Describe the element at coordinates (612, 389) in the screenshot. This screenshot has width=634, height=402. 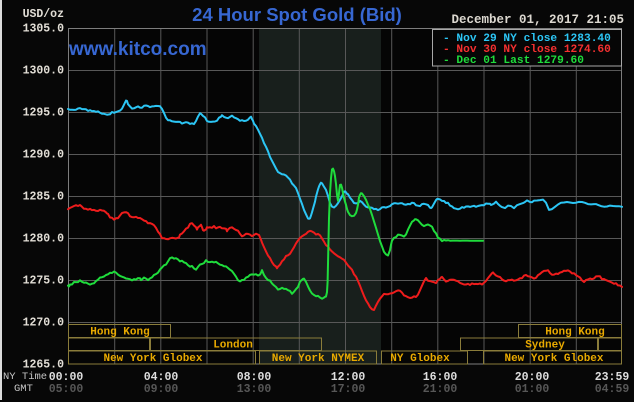
I see `svg-text: 04:59` at that location.